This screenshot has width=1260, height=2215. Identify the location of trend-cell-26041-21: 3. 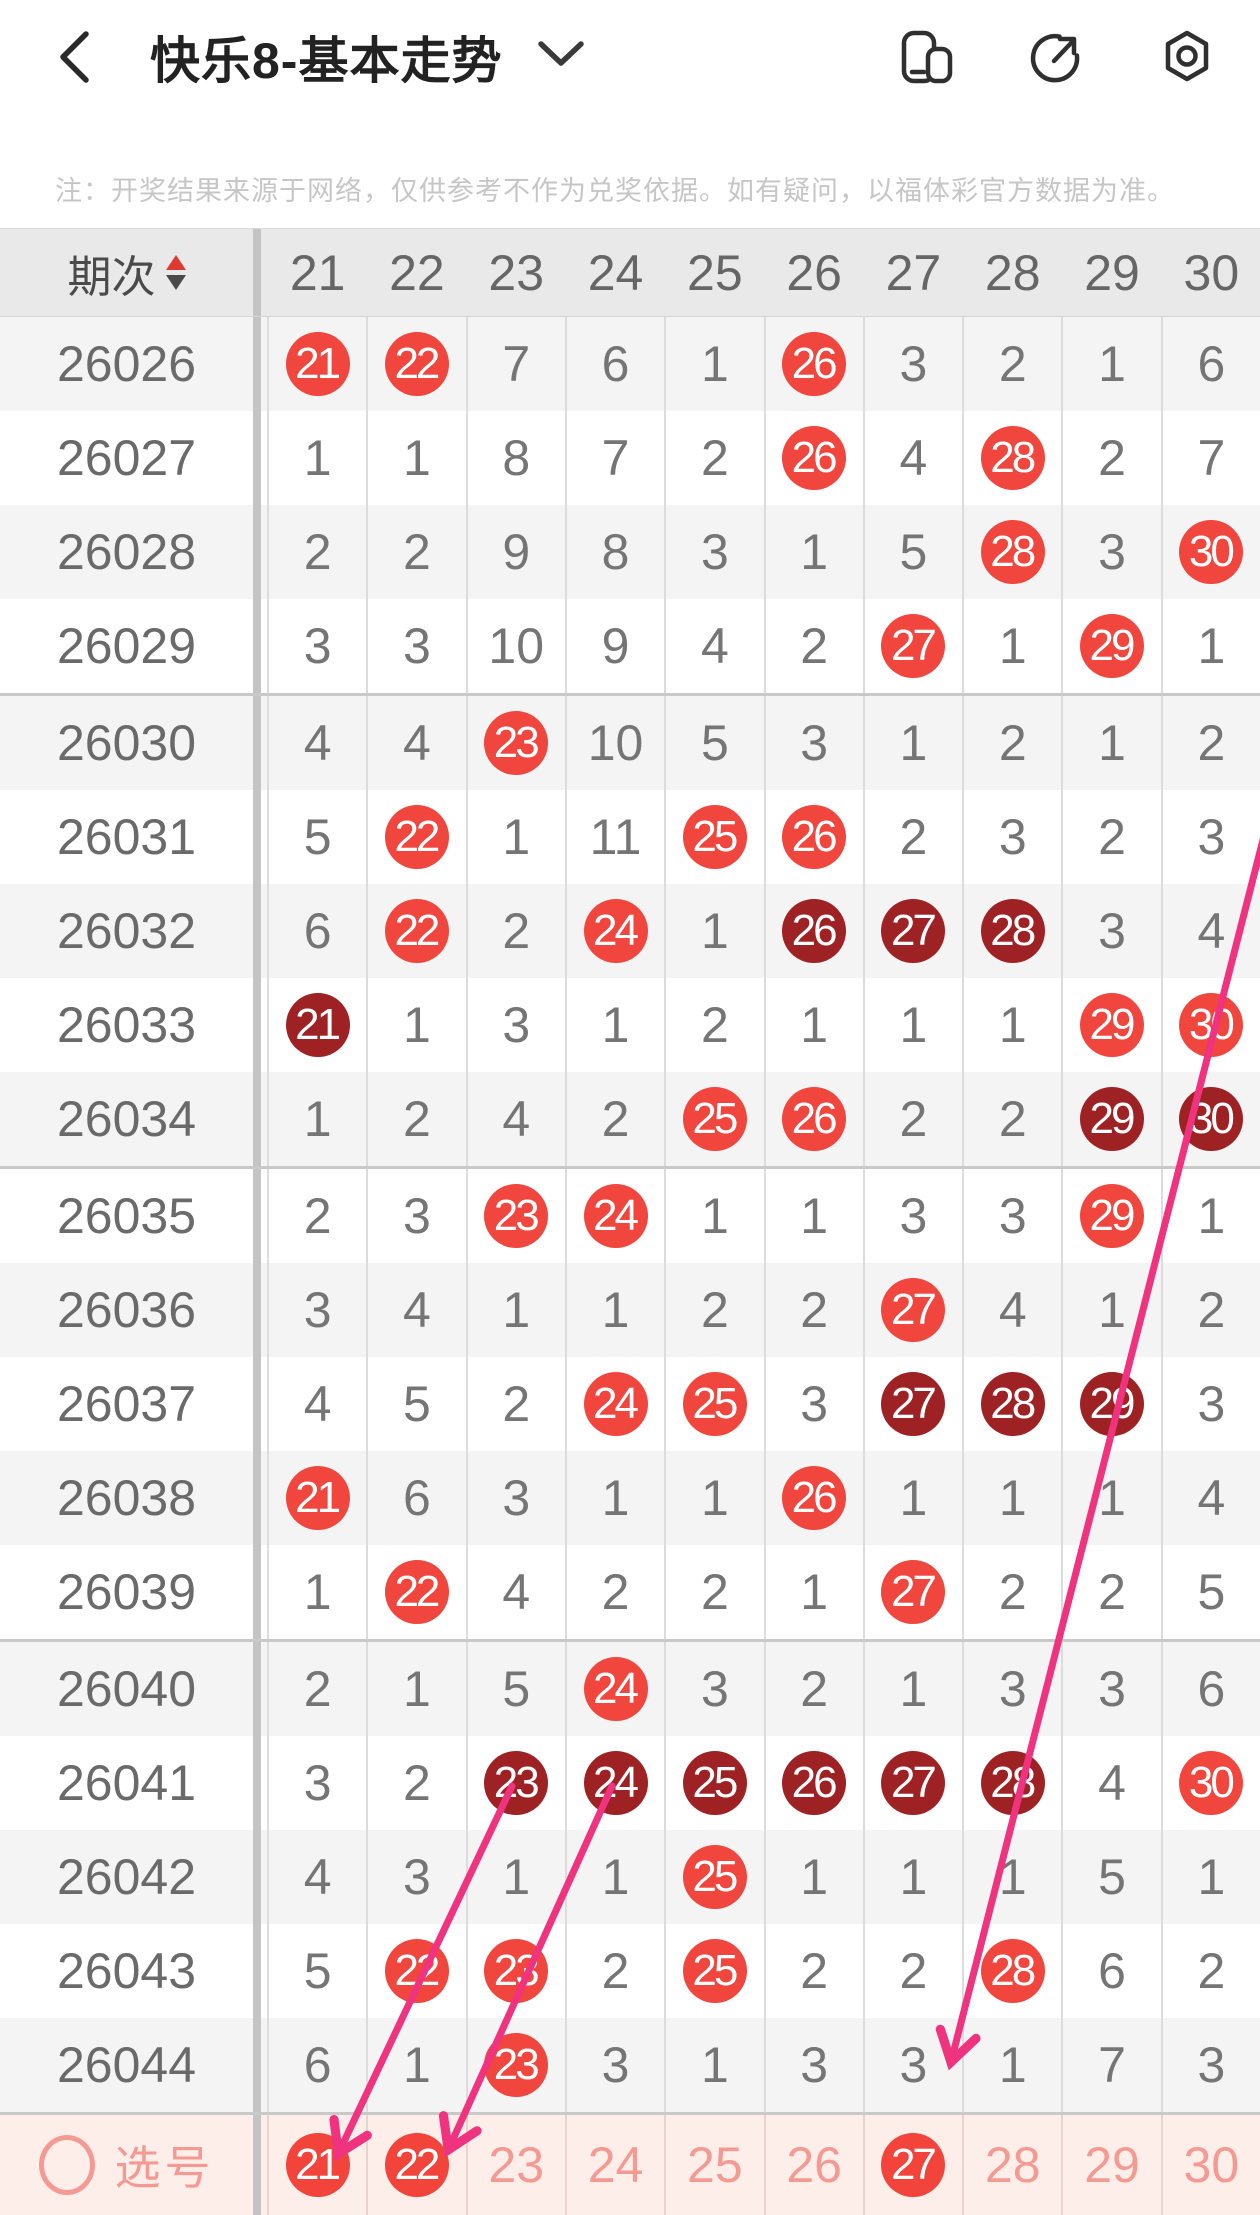
(316, 1783).